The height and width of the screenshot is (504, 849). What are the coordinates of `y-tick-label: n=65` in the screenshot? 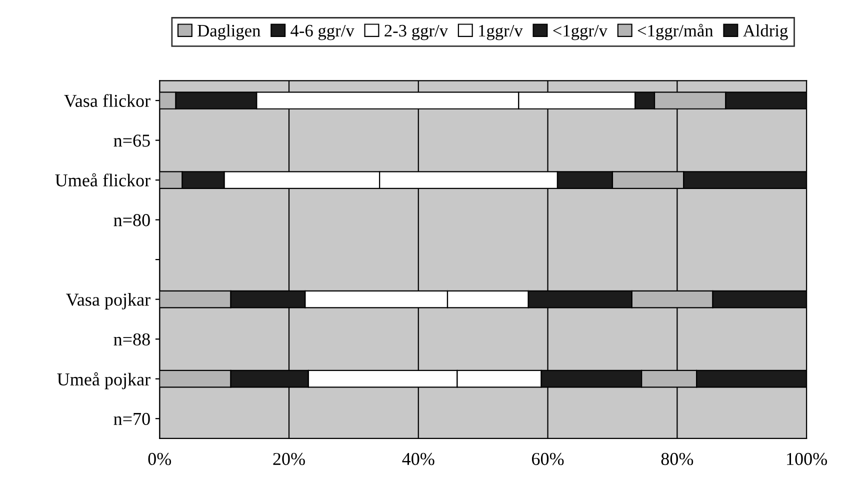 It's located at (132, 140).